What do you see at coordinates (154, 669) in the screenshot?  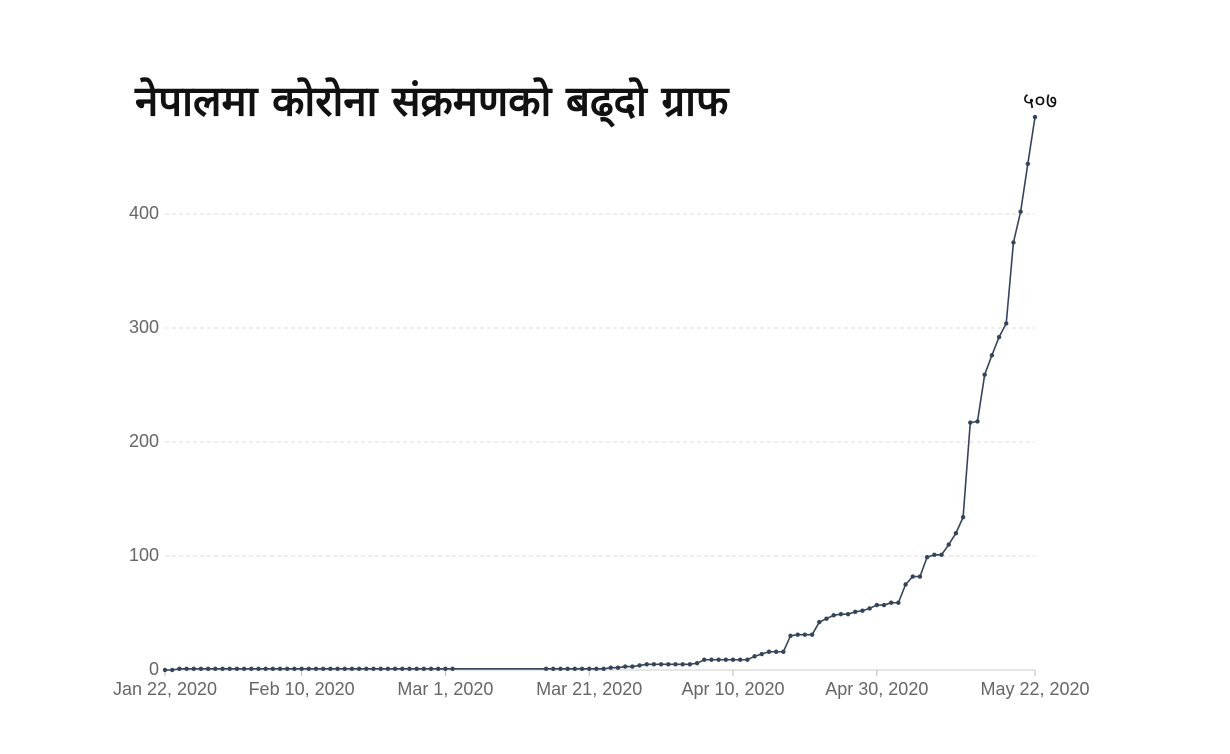 I see `y-tick-label: 0` at bounding box center [154, 669].